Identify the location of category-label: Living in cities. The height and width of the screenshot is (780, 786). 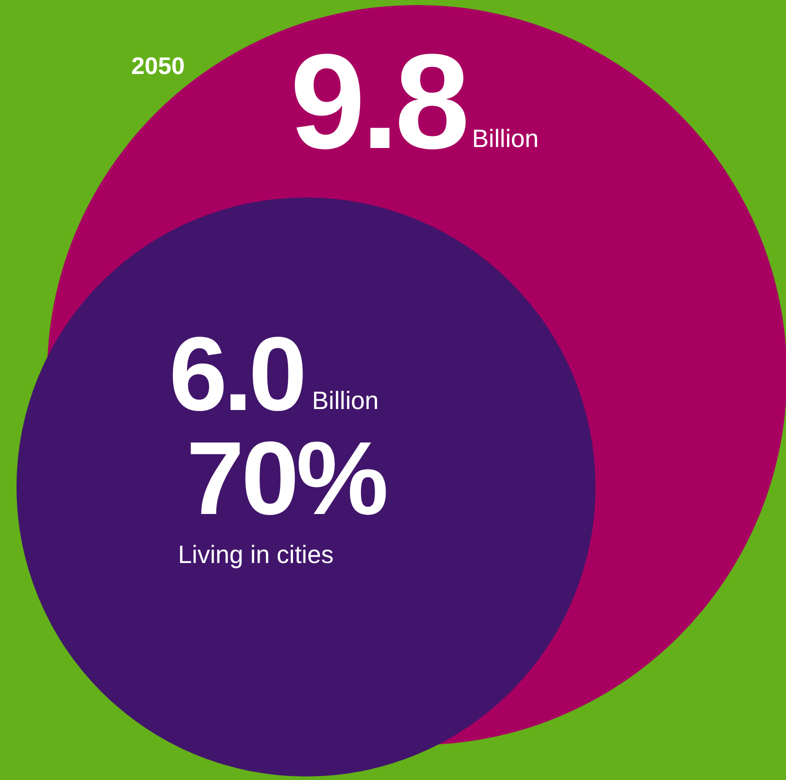
(256, 555).